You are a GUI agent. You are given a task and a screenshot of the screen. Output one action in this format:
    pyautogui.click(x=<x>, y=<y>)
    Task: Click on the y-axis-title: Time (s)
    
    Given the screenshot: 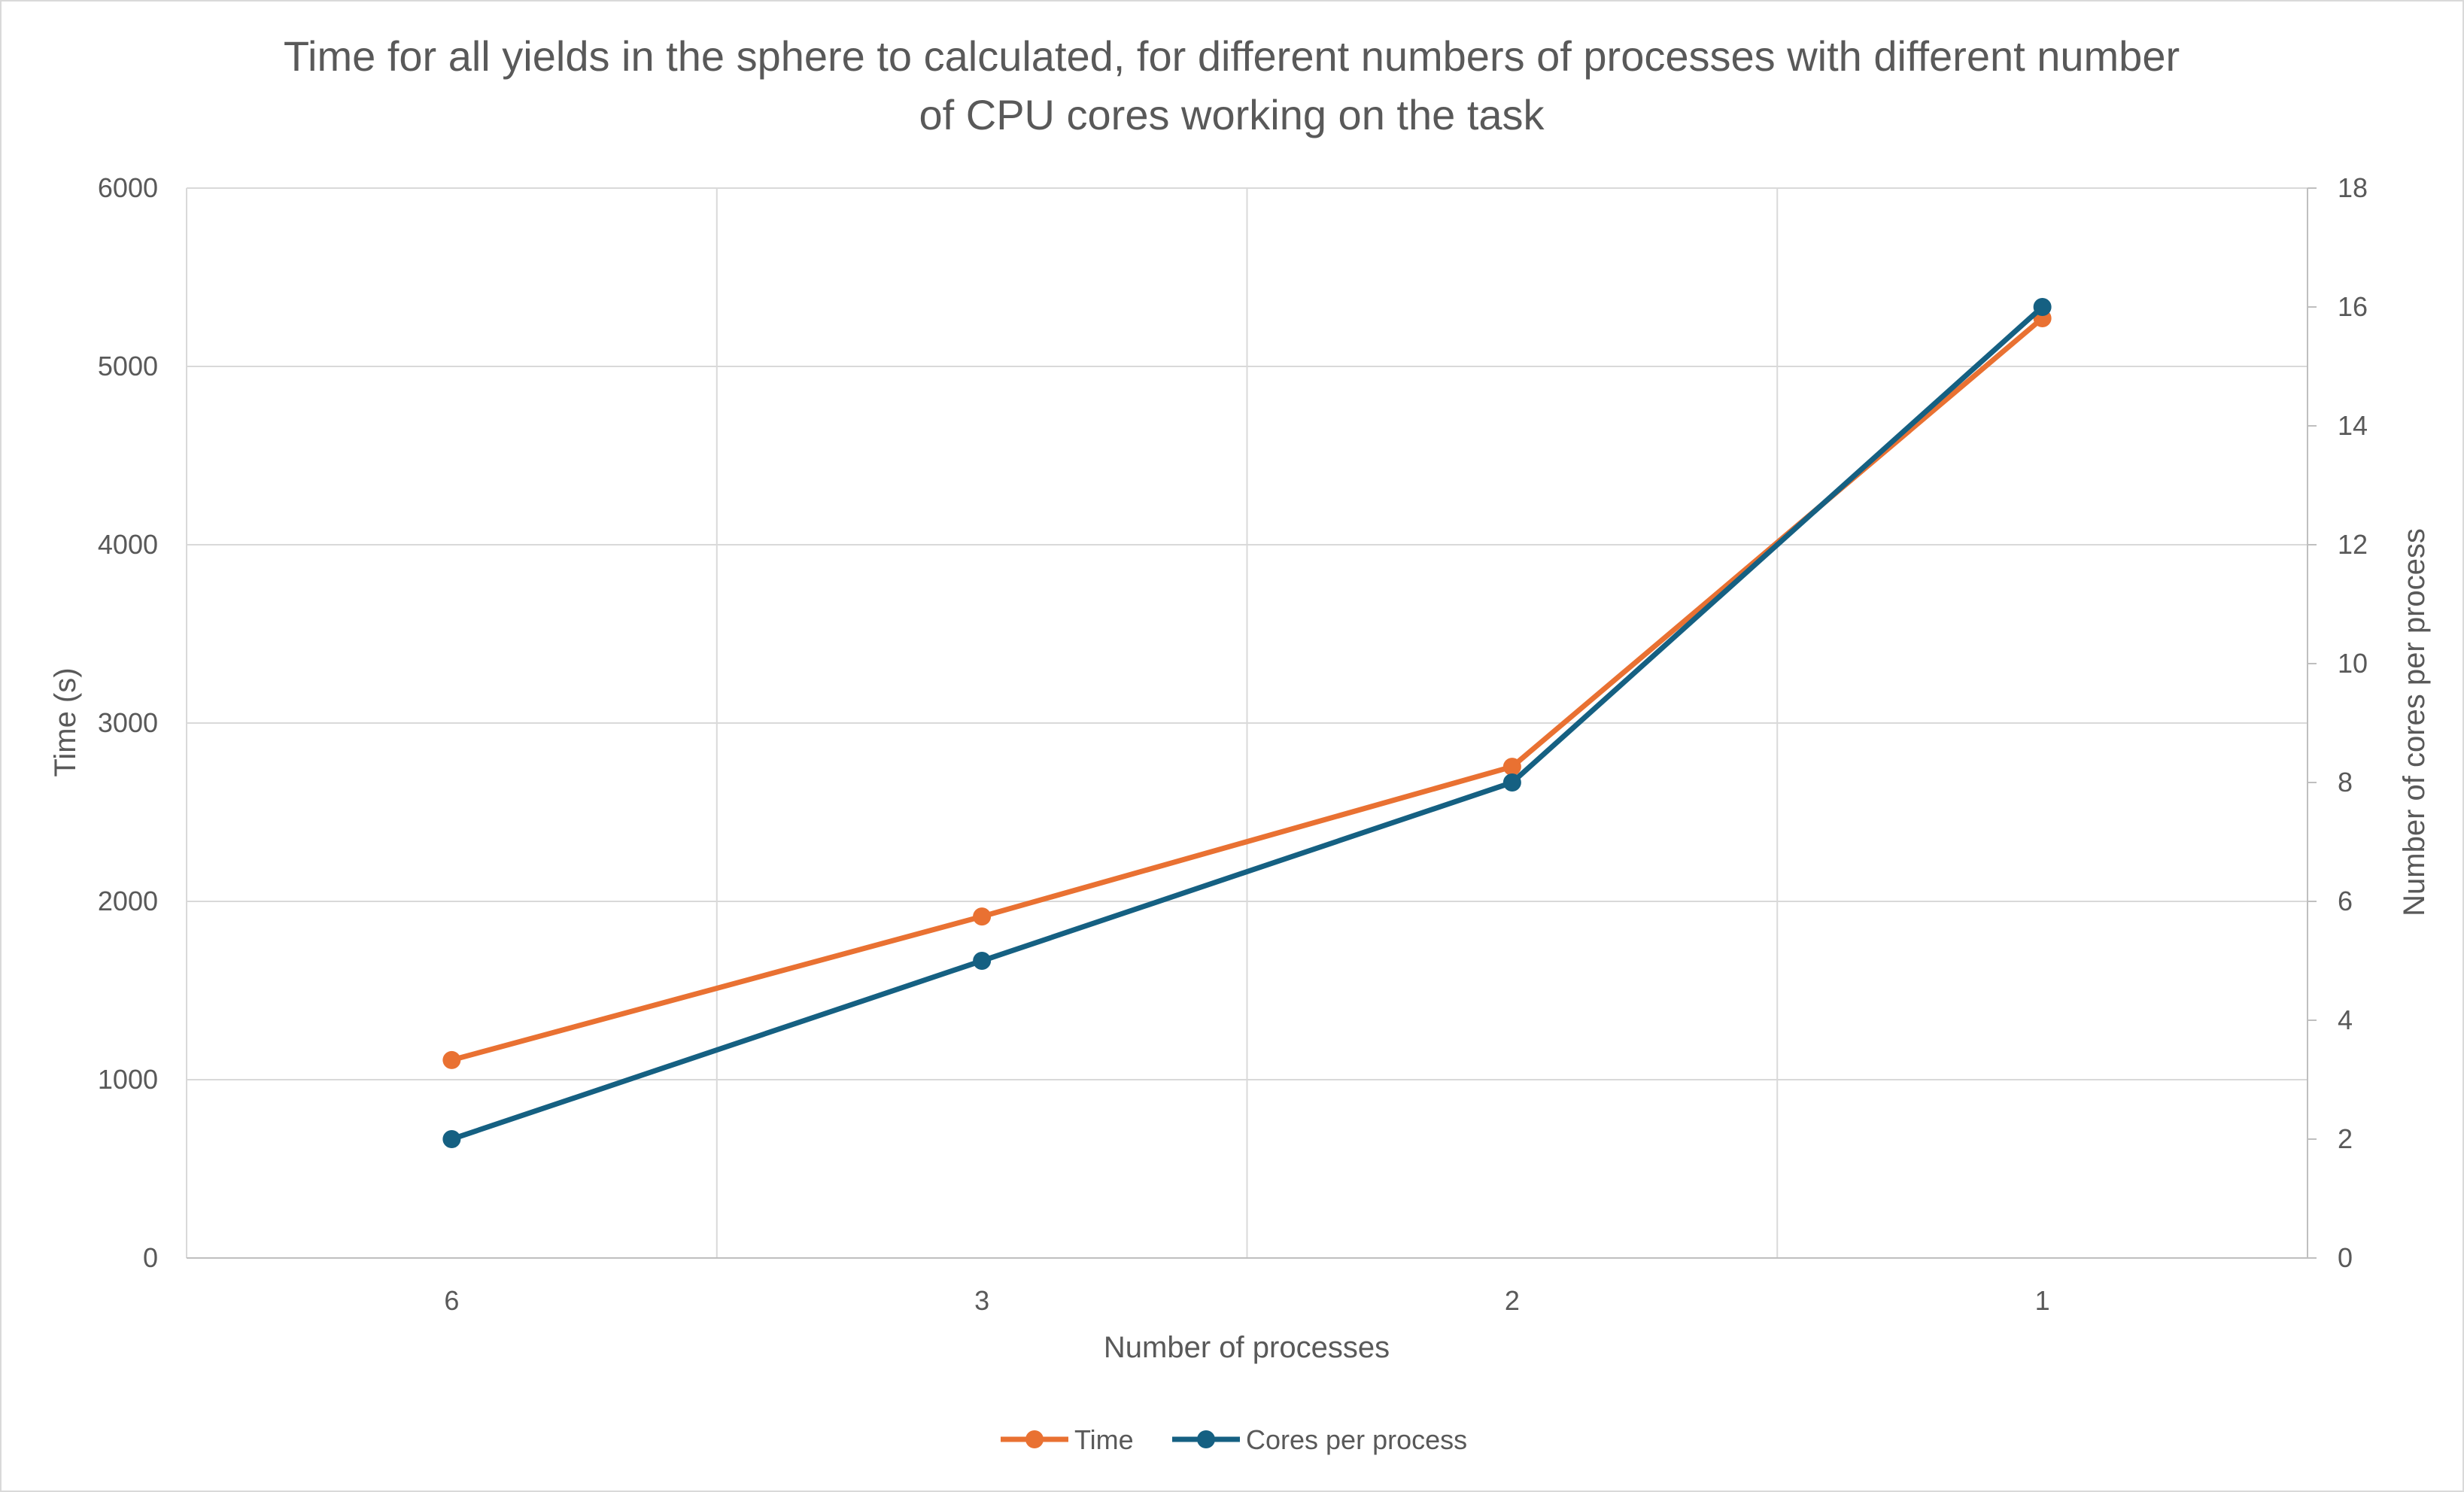 What is the action you would take?
    pyautogui.click(x=65, y=721)
    